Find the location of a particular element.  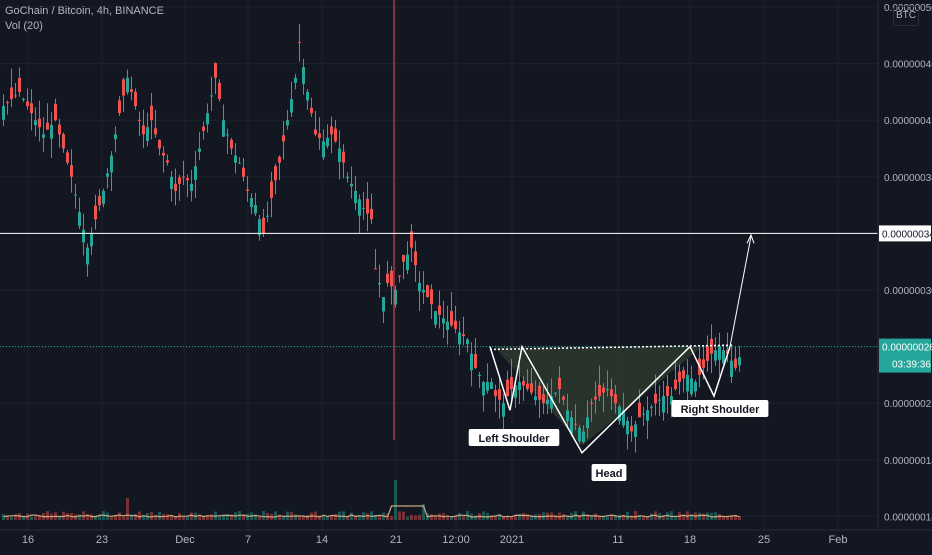

resistance-price-box is located at coordinates (905, 233).